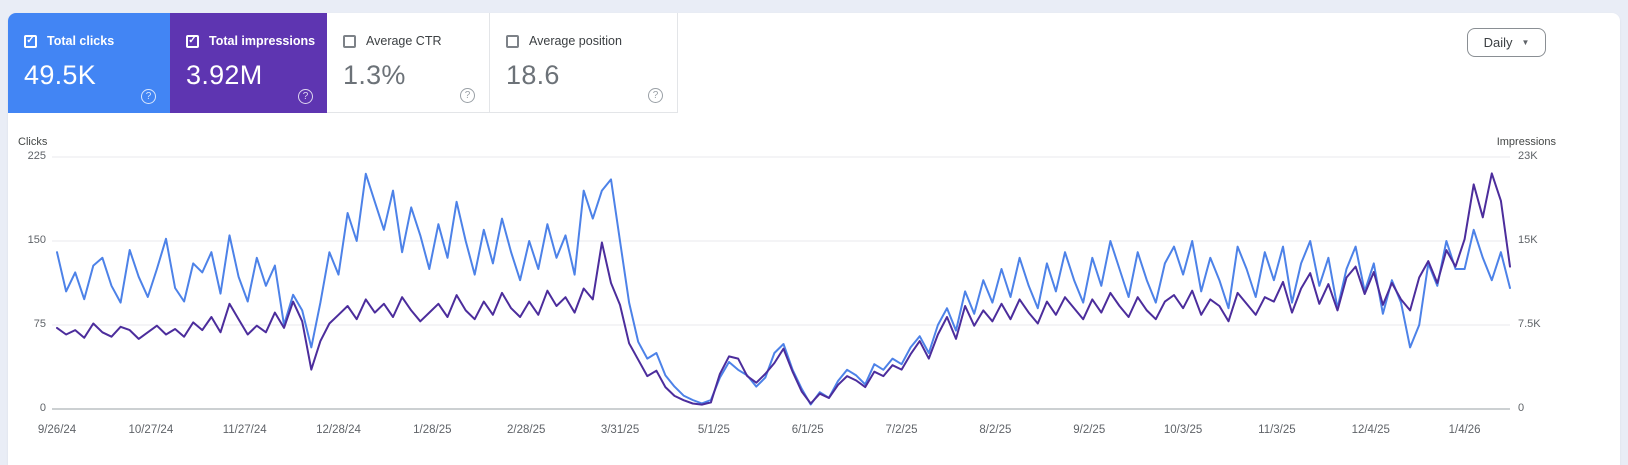  I want to click on metric-card-label: Total clicks, so click(81, 41).